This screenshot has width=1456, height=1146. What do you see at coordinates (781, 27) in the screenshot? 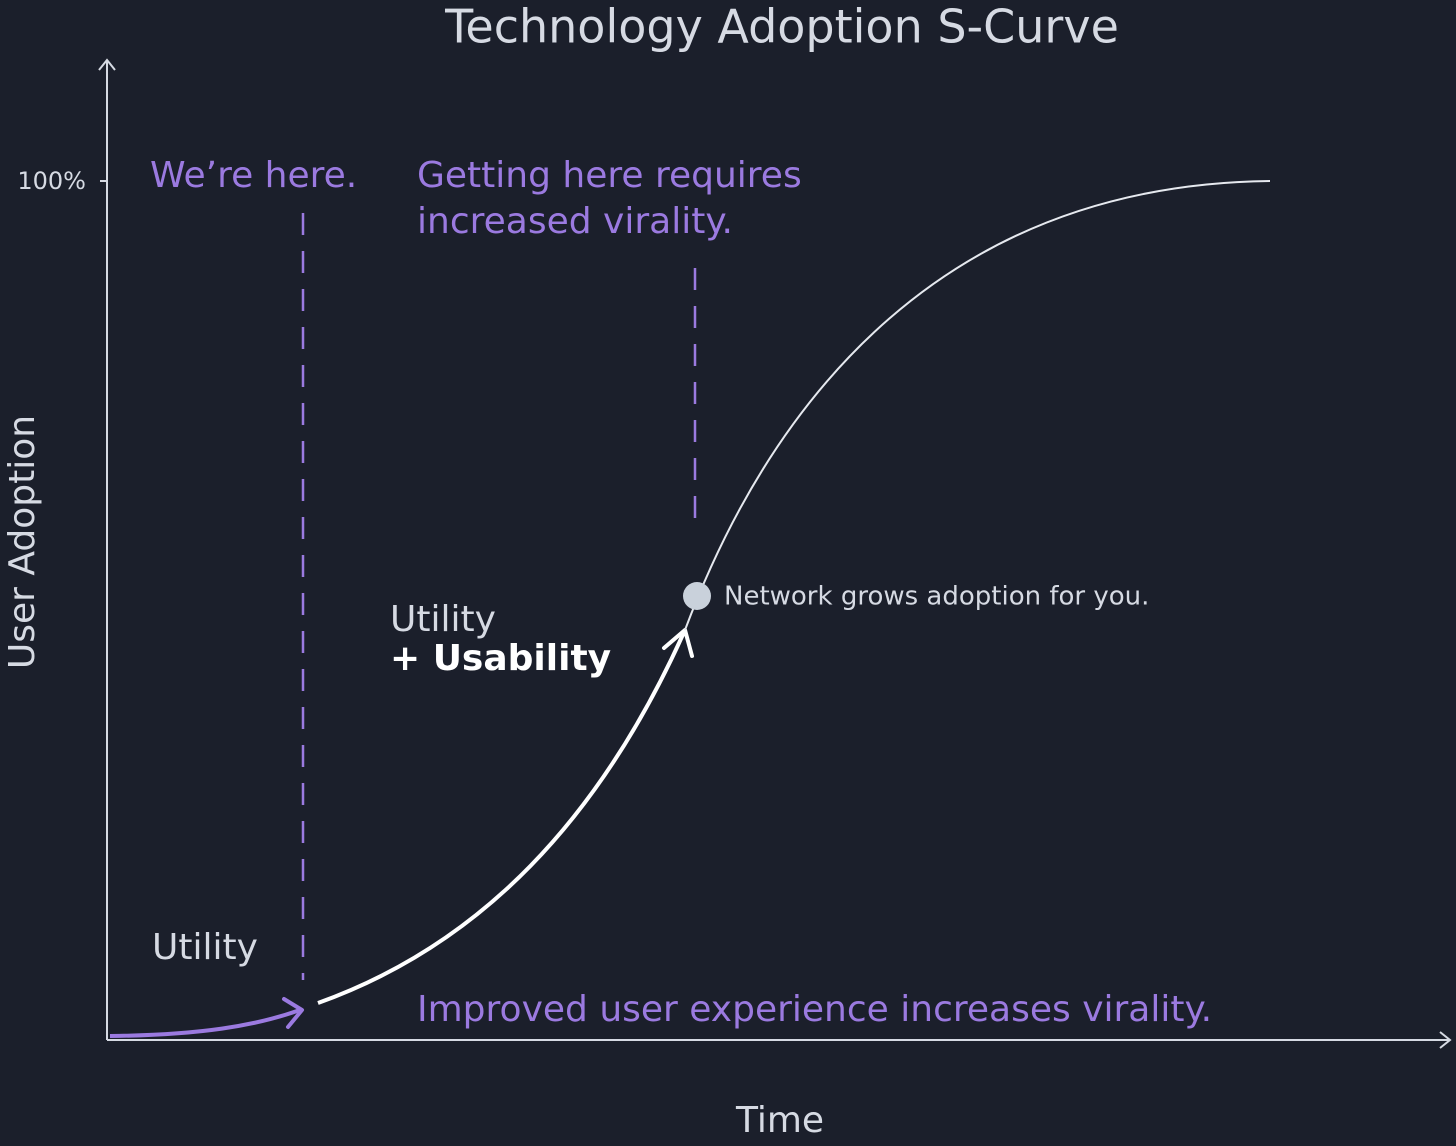
I see `title: Technology Adoption S-Curve` at bounding box center [781, 27].